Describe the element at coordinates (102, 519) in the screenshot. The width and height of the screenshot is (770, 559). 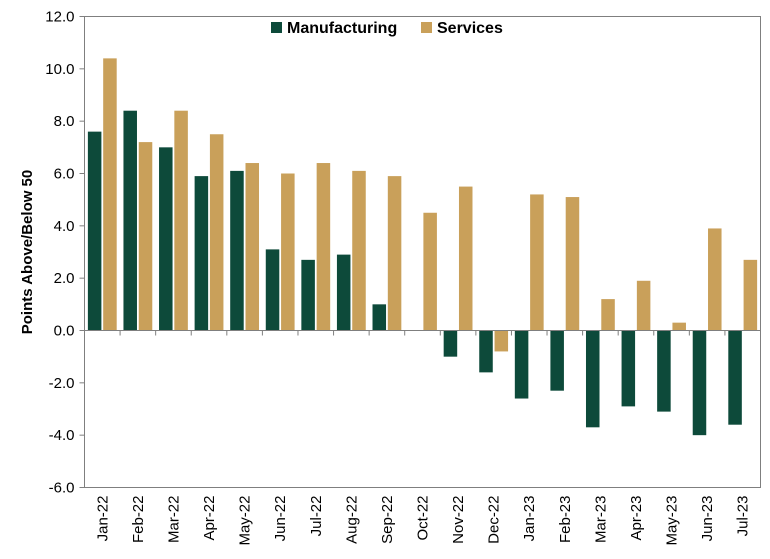
I see `x-tick-label: Jan-22` at that location.